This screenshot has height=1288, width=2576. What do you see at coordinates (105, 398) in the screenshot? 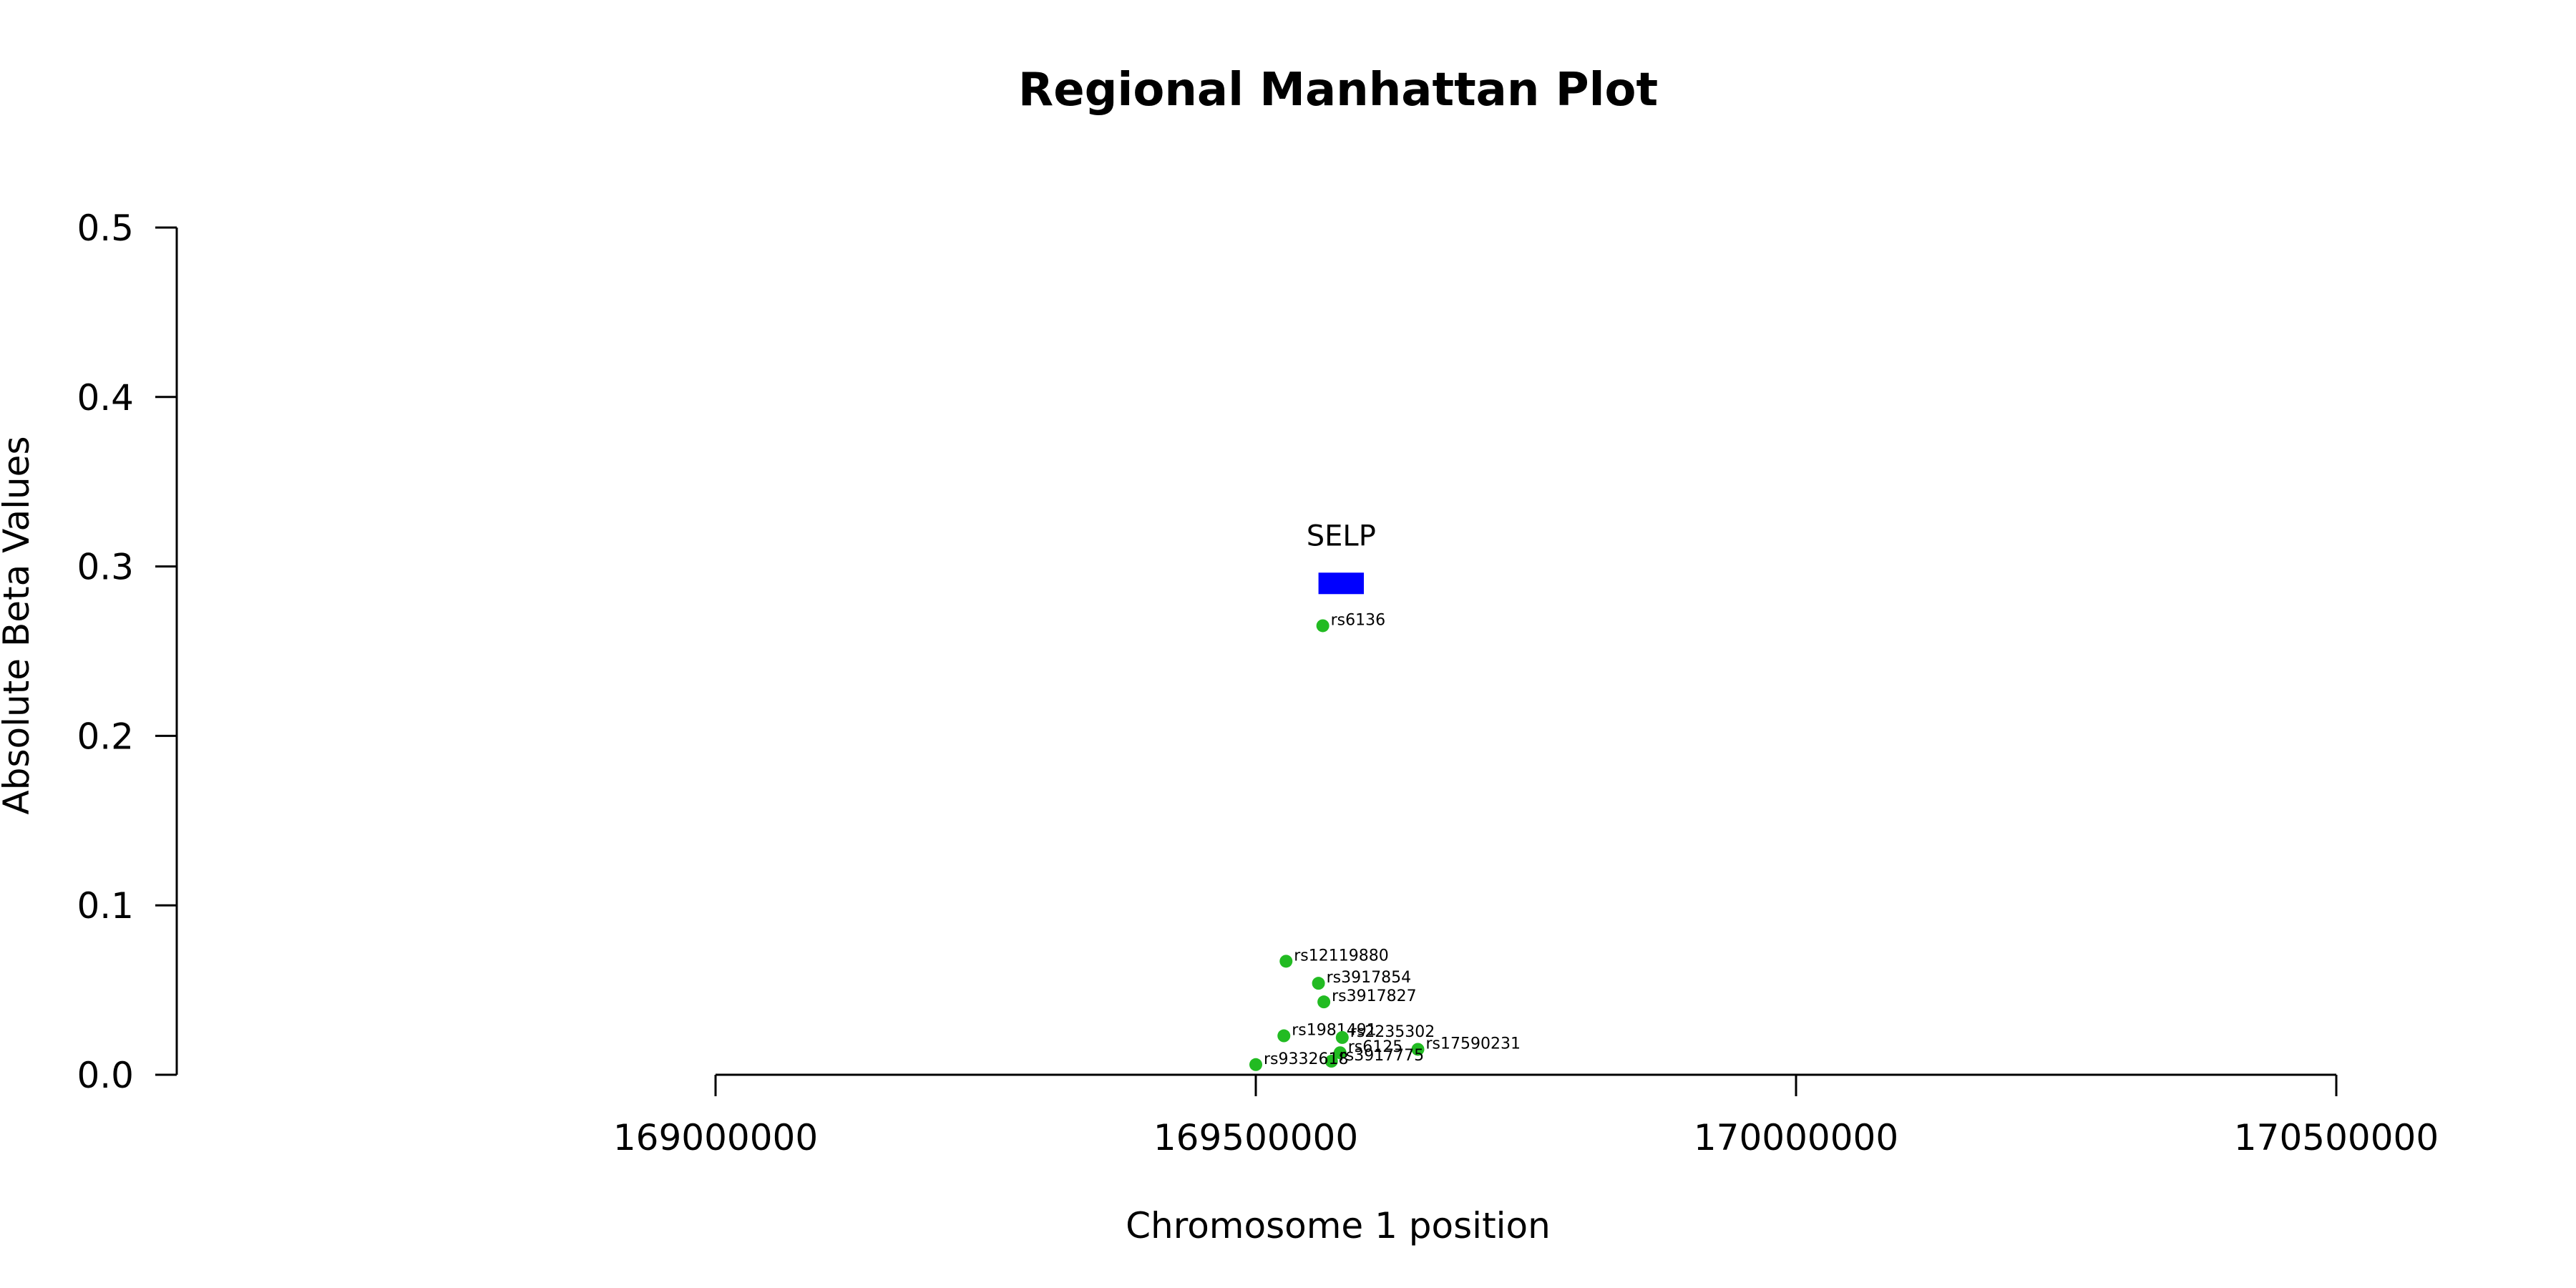
I see `y-tick-label: 0.4` at bounding box center [105, 398].